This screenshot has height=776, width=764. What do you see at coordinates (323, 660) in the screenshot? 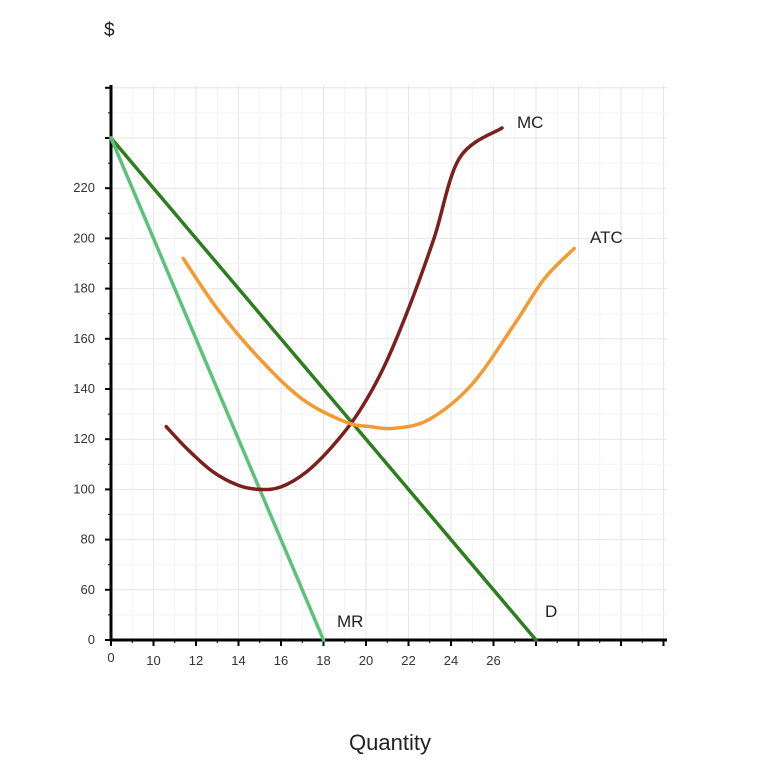
I see `x-tick-label: 18` at bounding box center [323, 660].